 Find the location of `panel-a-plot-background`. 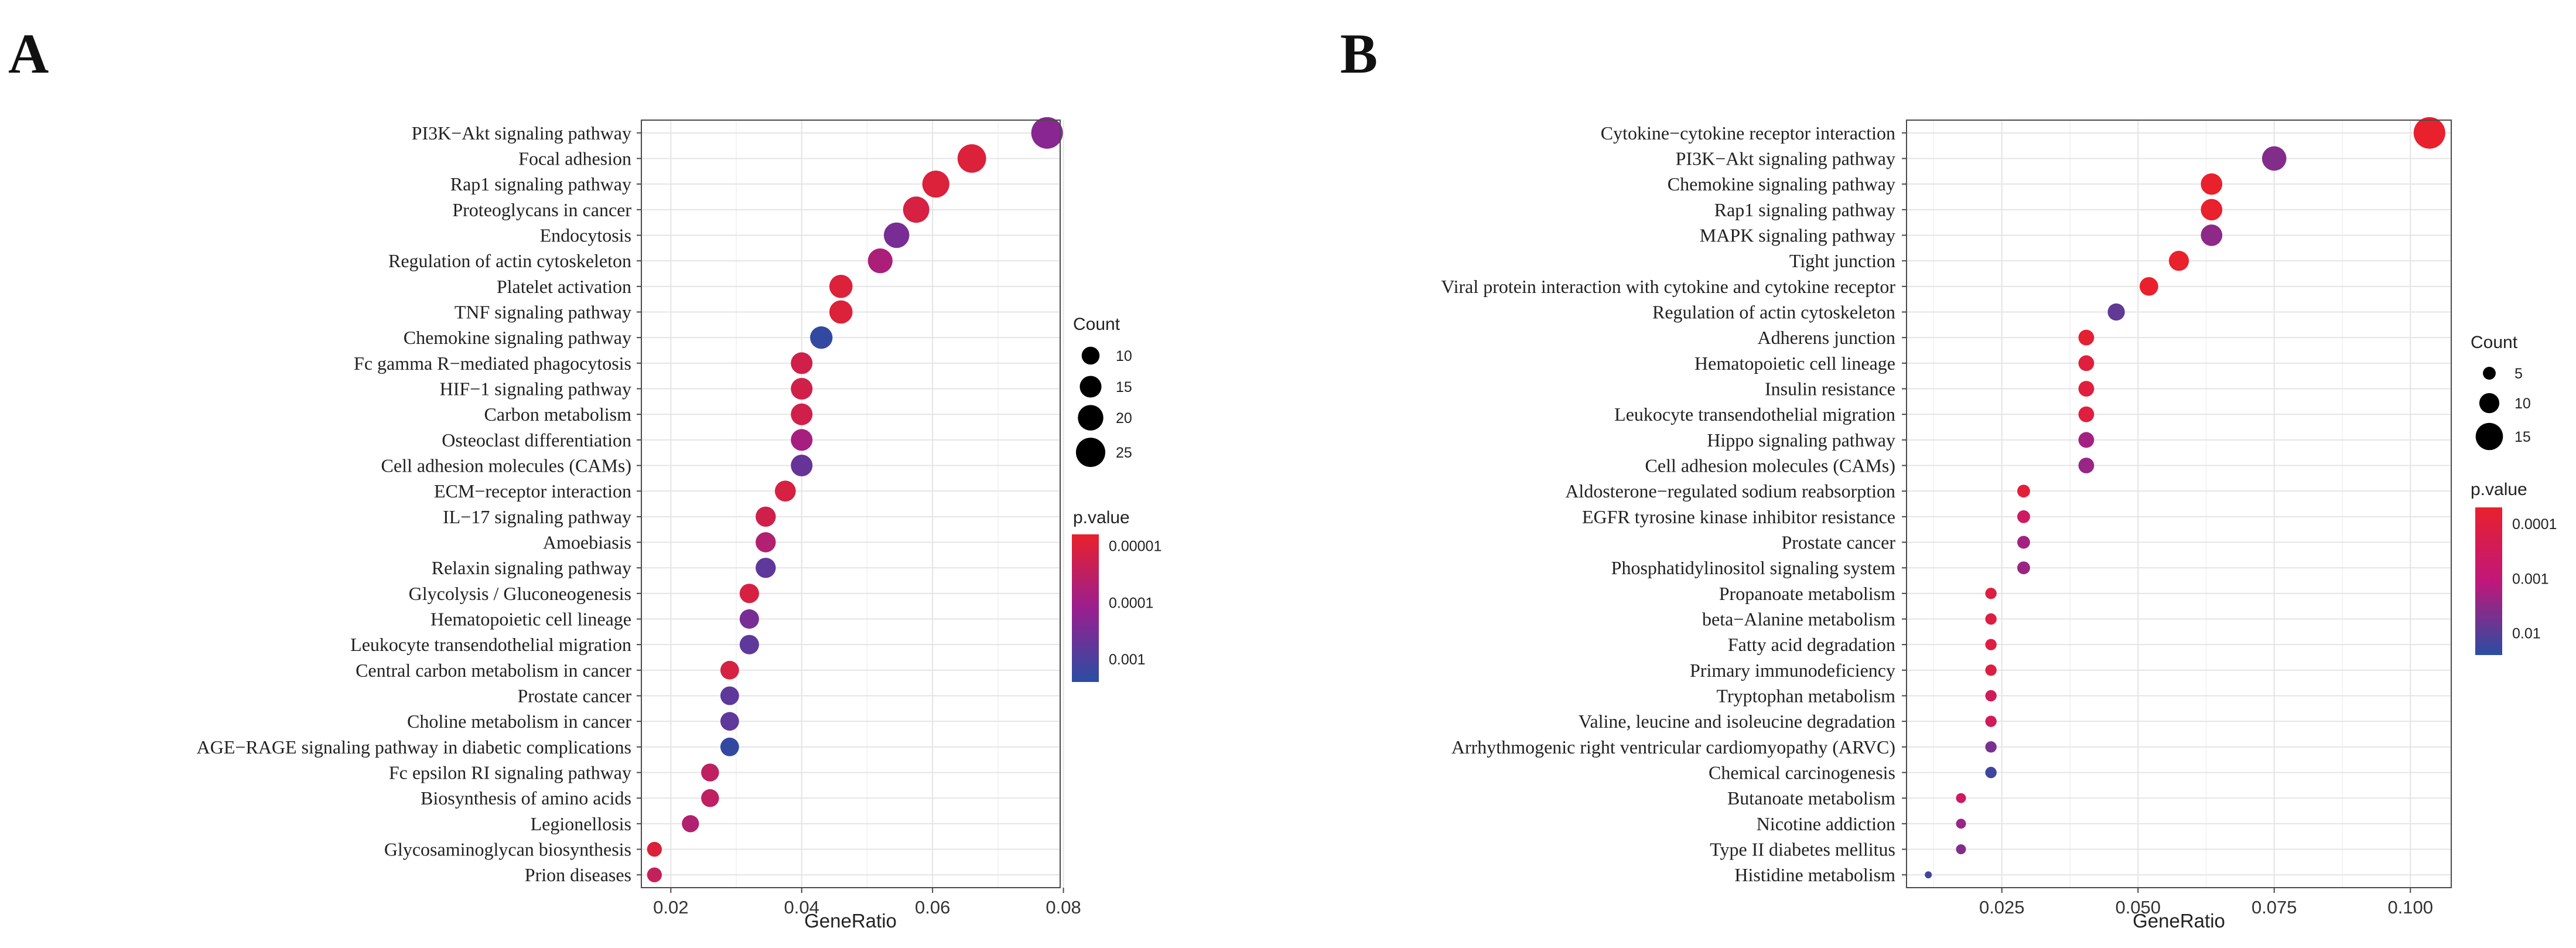

panel-a-plot-background is located at coordinates (850, 504).